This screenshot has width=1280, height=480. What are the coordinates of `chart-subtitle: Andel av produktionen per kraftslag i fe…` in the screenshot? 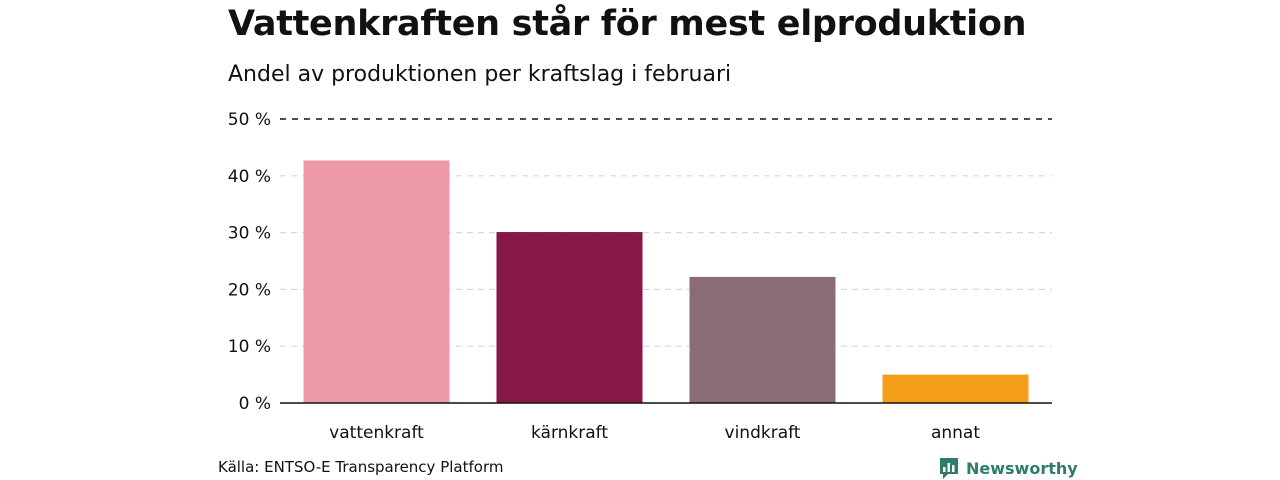 It's located at (480, 74).